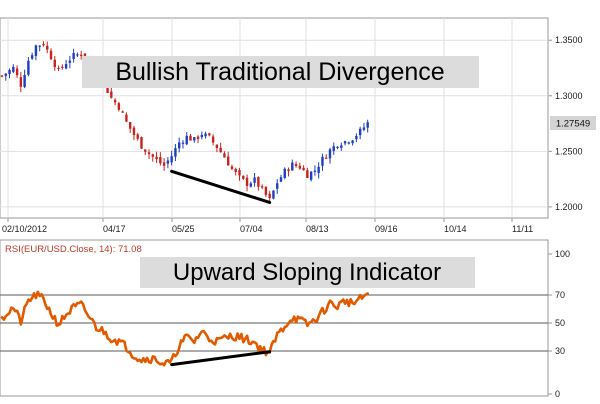 Image resolution: width=600 pixels, height=404 pixels. I want to click on last-price-label: 1.27549, so click(573, 124).